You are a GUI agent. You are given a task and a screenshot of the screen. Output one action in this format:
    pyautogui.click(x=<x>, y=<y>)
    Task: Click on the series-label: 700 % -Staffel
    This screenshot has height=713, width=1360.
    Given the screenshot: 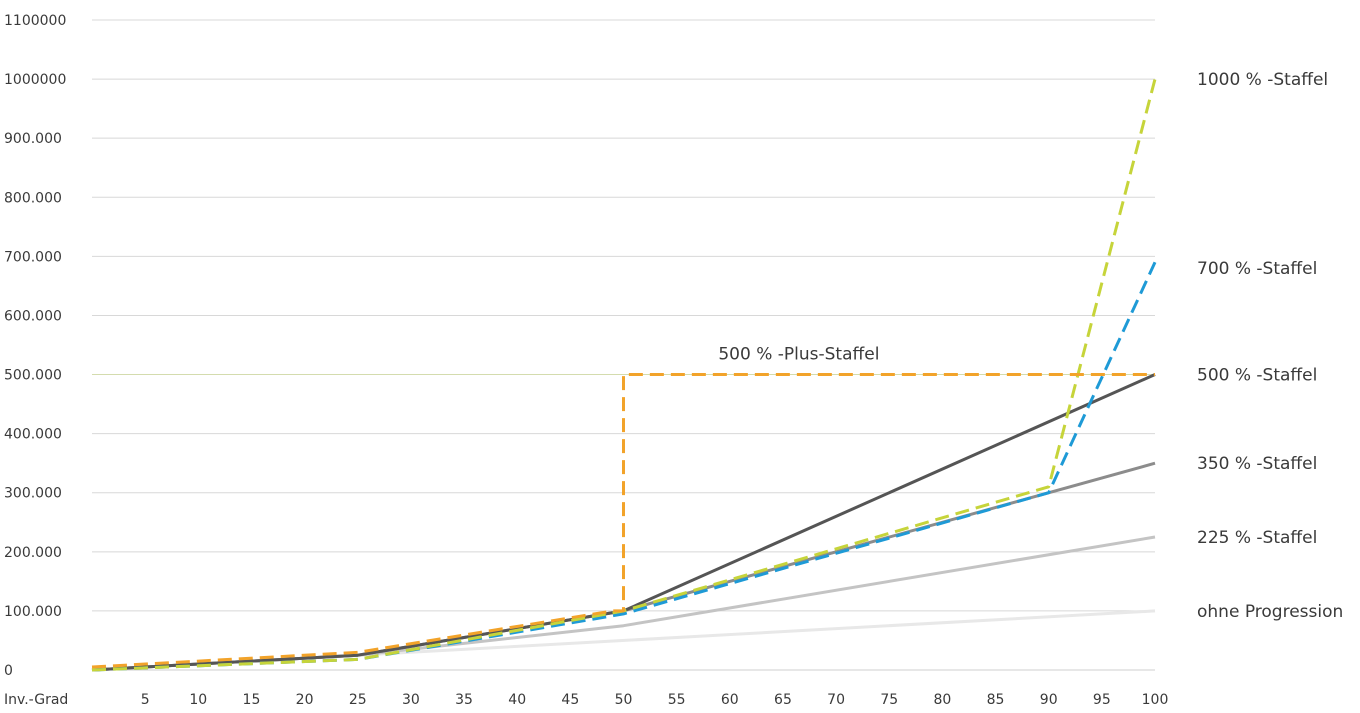 What is the action you would take?
    pyautogui.click(x=1257, y=269)
    